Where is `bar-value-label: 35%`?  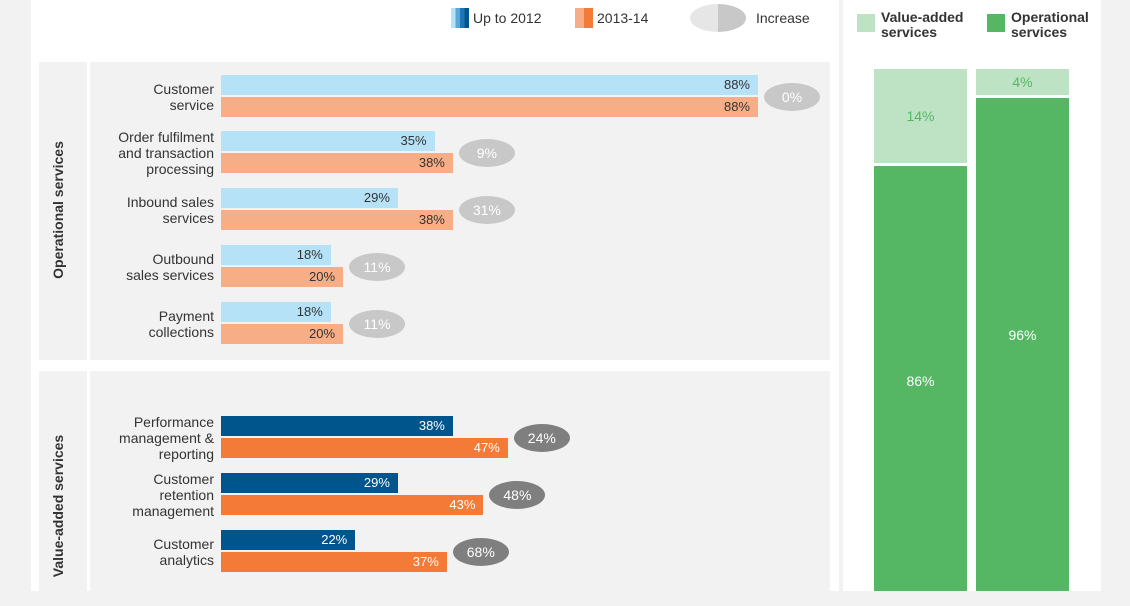
bar-value-label: 35% is located at coordinates (413, 140).